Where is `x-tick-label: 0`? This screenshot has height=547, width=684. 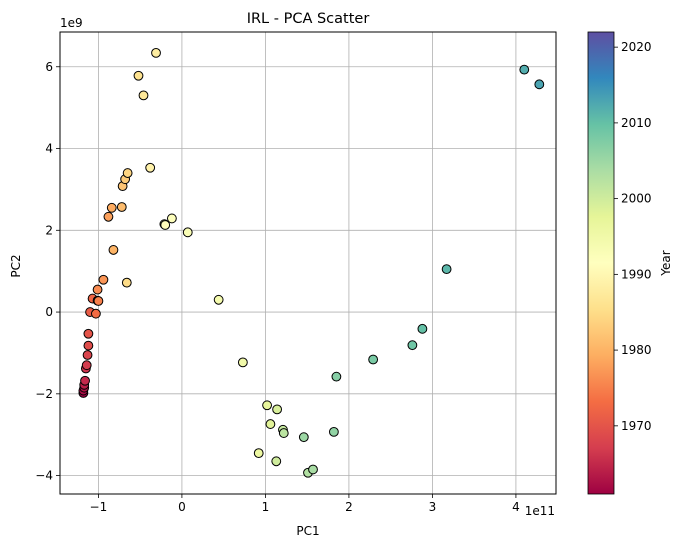
x-tick-label: 0 is located at coordinates (182, 507).